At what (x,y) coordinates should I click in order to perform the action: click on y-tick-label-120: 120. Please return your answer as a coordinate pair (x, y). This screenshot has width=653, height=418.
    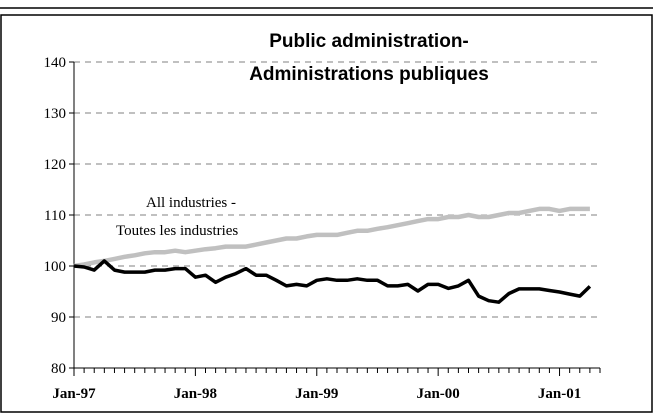
    Looking at the image, I should click on (55, 165).